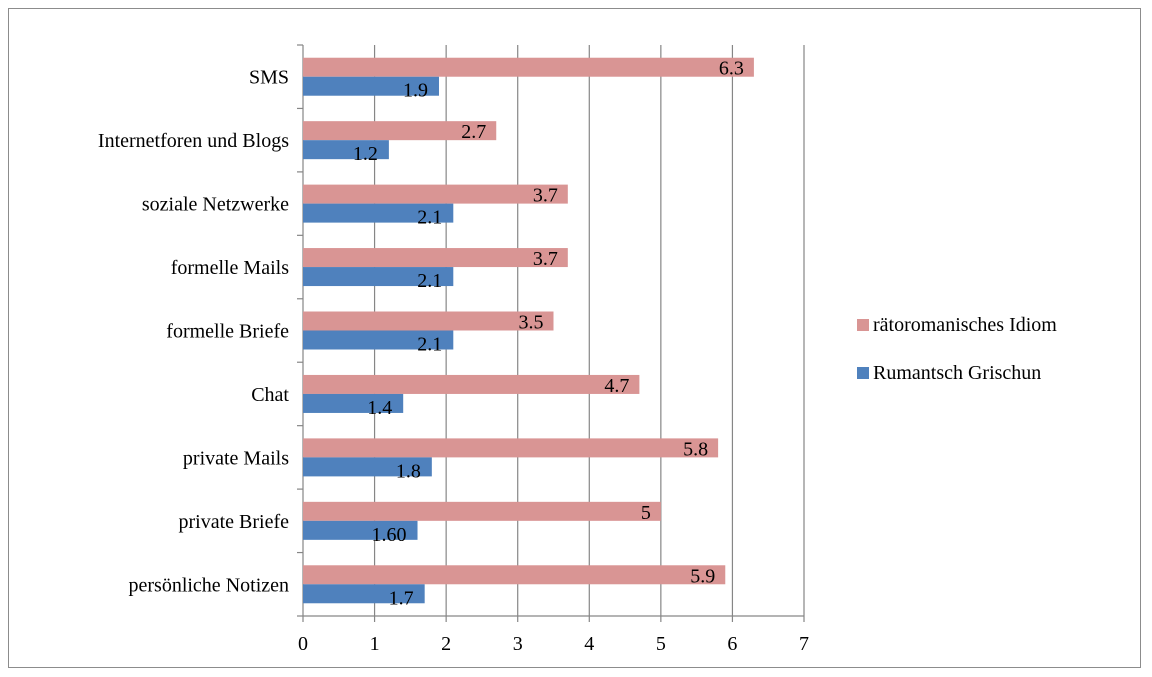 The height and width of the screenshot is (677, 1152). Describe the element at coordinates (804, 644) in the screenshot. I see `x-tick-label-7: 7` at that location.